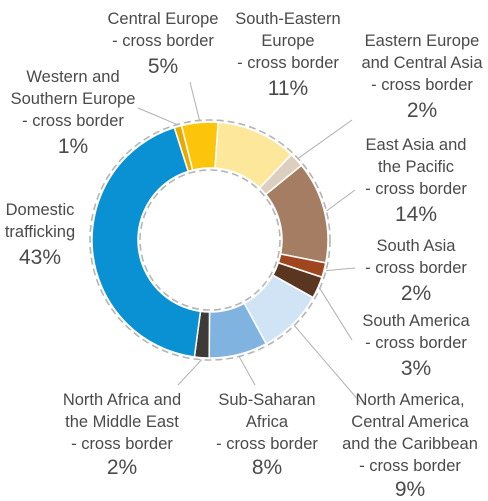 Image resolution: width=488 pixels, height=501 pixels. I want to click on label-central-europe: Central Europe - cross border 5%, so click(163, 44).